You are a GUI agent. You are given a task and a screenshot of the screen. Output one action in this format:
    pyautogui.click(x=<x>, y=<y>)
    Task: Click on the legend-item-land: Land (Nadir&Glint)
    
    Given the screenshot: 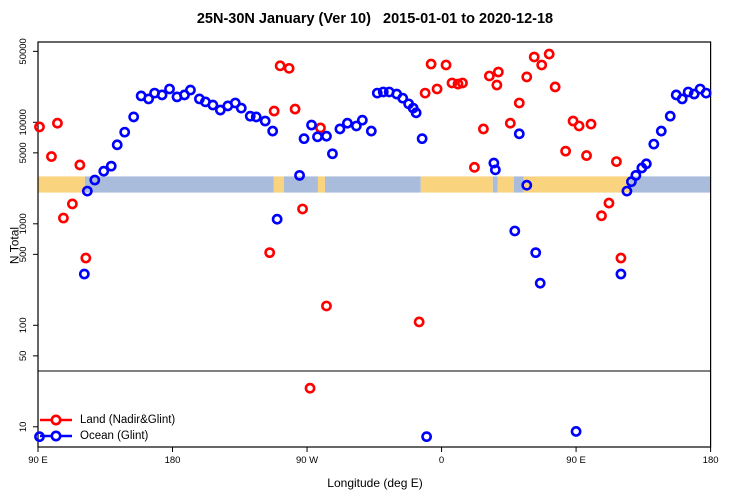 What is the action you would take?
    pyautogui.click(x=107, y=420)
    